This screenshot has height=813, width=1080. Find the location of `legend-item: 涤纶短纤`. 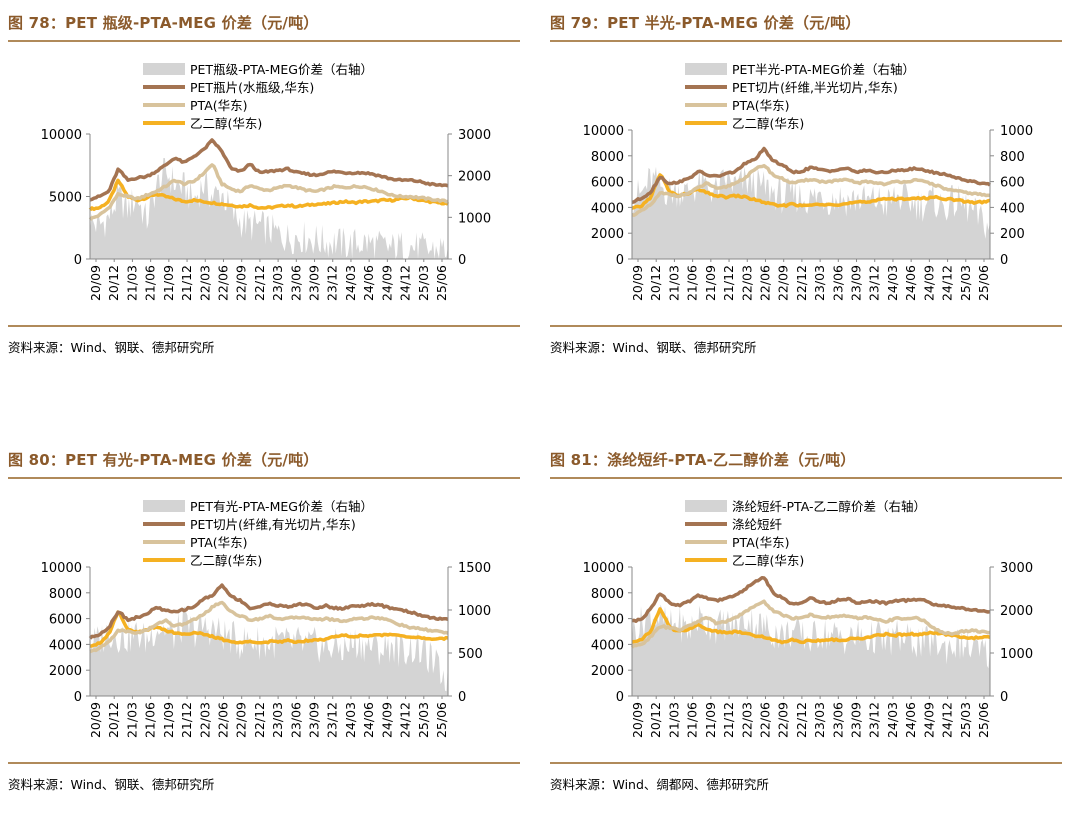

legend-item: 涤纶短纤 is located at coordinates (734, 524).